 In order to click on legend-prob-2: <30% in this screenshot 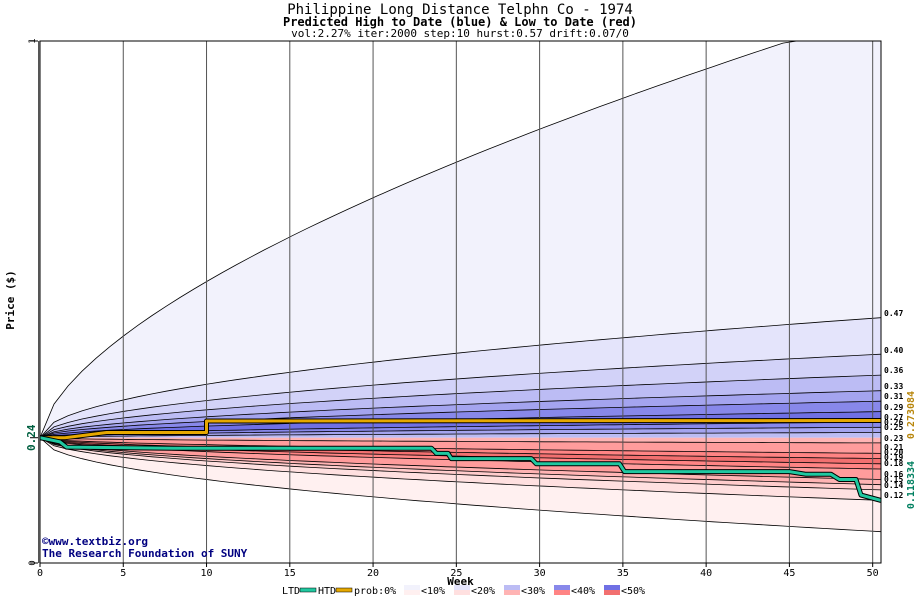, I will do `click(533, 591)`.